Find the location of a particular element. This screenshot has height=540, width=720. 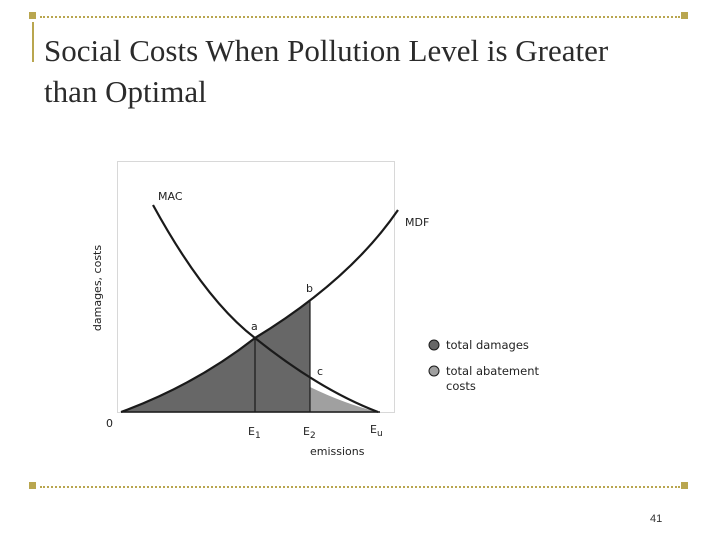

mac-label: MAC is located at coordinates (170, 196).